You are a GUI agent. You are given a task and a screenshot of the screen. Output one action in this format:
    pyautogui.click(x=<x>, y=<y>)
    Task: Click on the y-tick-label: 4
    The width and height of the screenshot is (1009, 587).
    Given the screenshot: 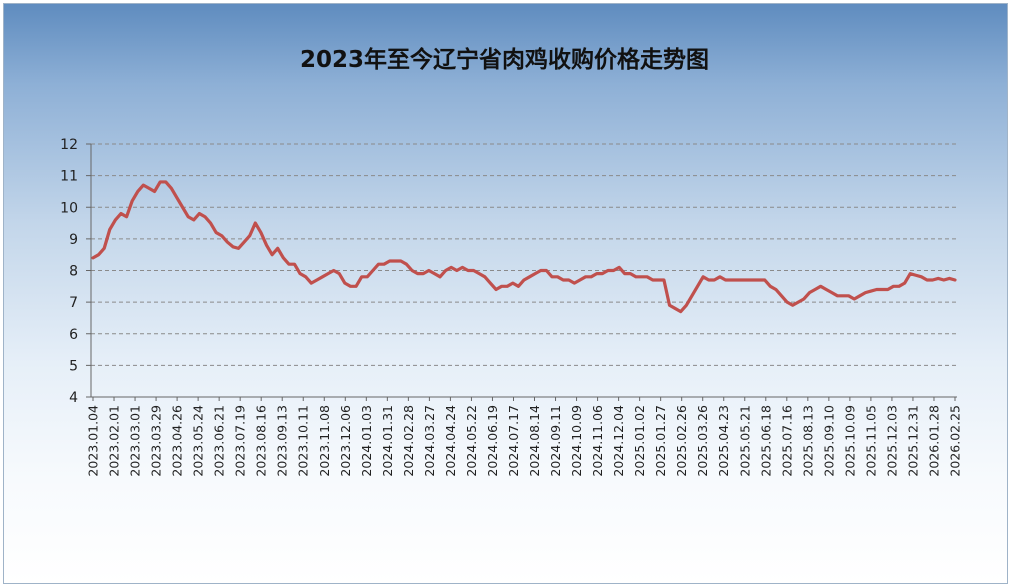 What is the action you would take?
    pyautogui.click(x=73, y=398)
    